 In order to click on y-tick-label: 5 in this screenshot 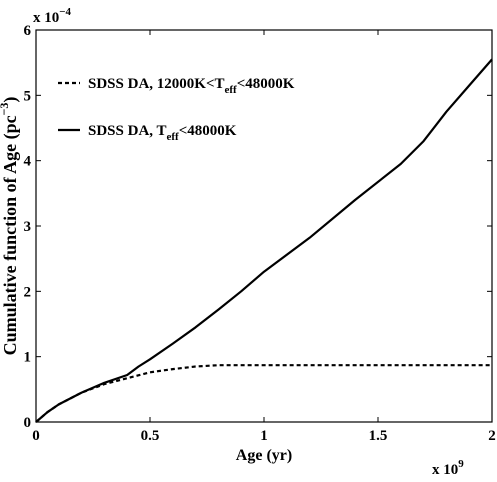, I will do `click(28, 96)`.